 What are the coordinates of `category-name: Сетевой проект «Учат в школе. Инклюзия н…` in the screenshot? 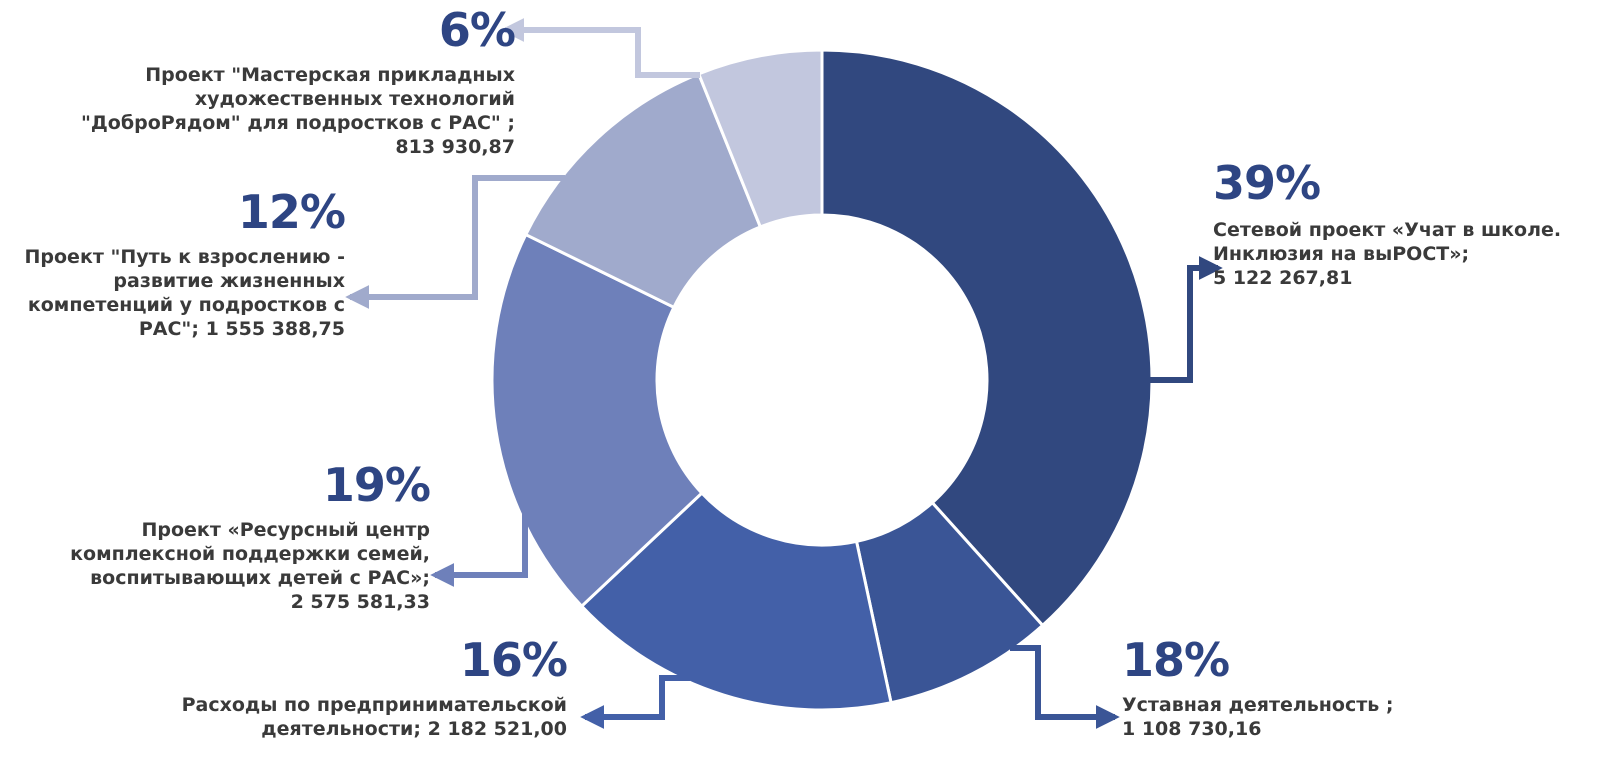 It's located at (1387, 242).